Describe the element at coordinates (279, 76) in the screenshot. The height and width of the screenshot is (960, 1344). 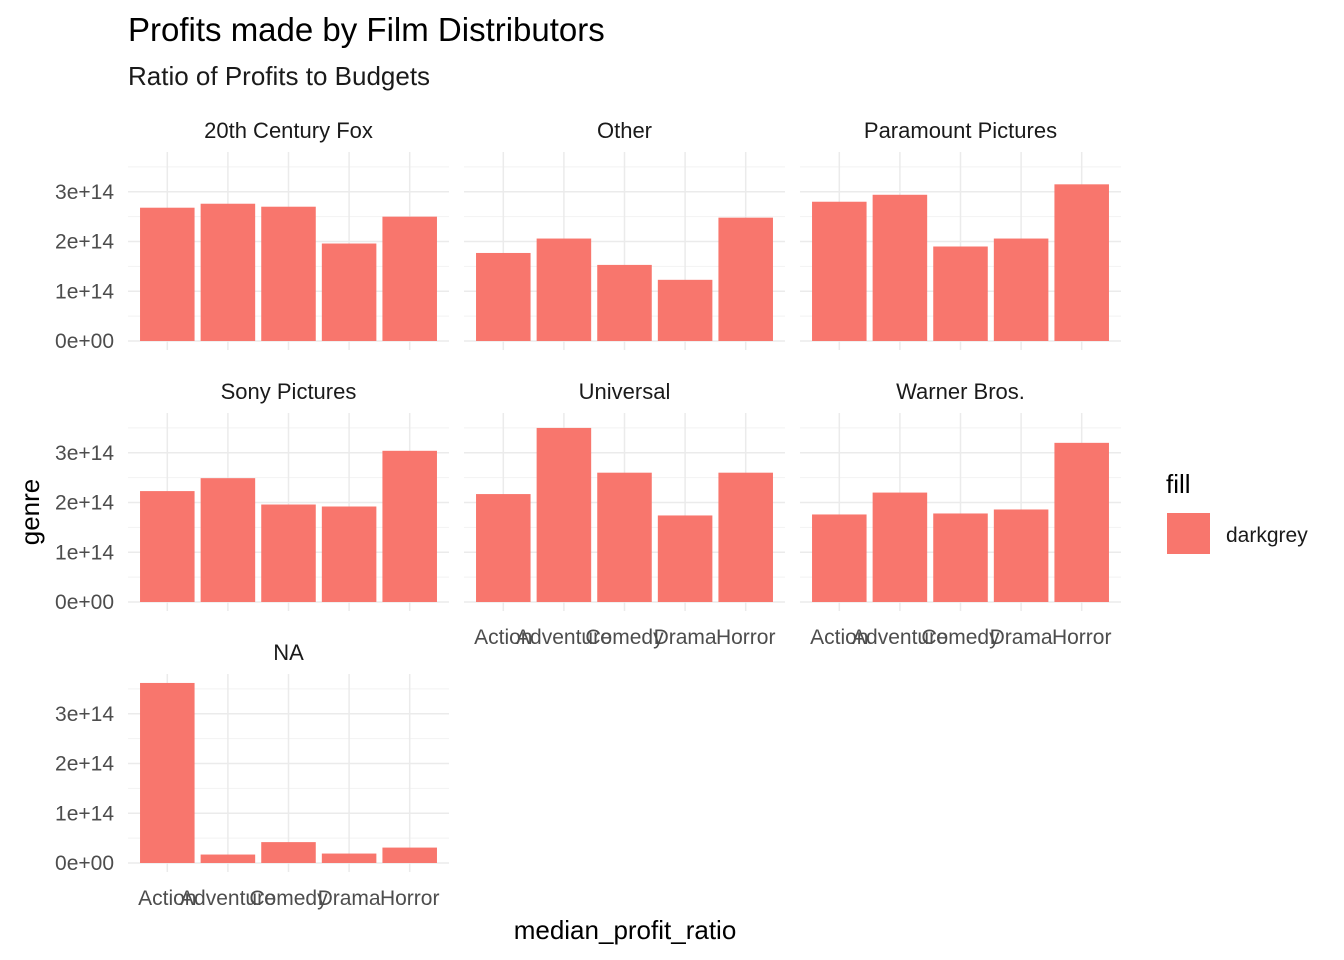
I see `chart-subtitle: Ratio of Profits to Budgets` at that location.